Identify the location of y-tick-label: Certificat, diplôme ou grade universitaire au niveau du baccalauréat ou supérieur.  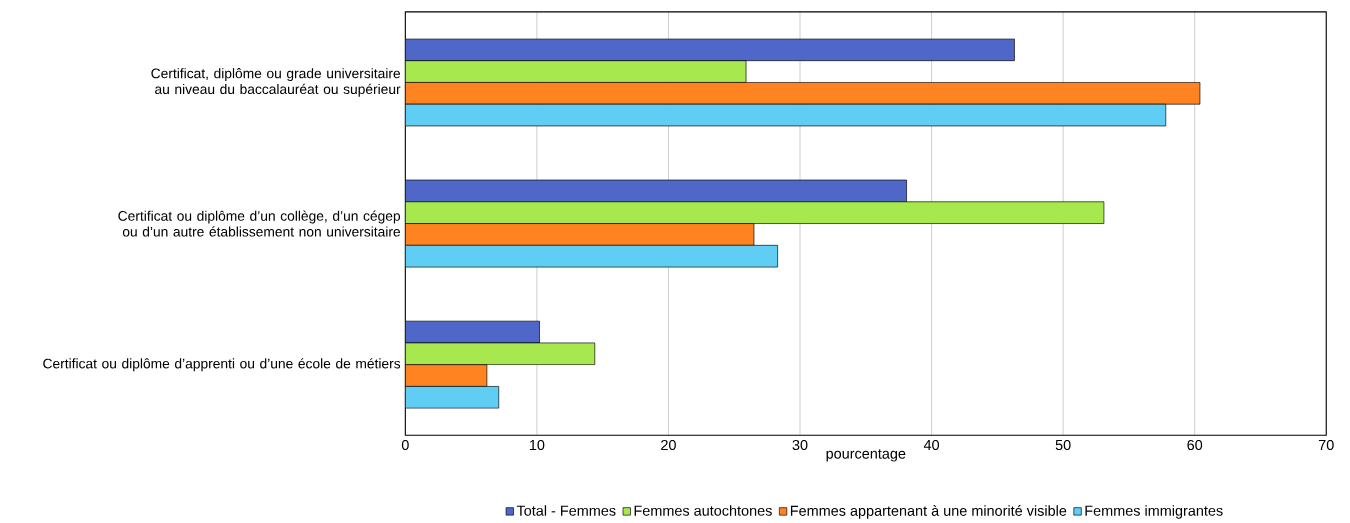
(276, 82).